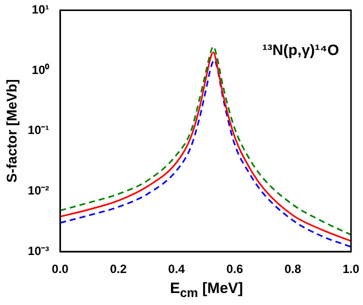 The height and width of the screenshot is (305, 363). Describe the element at coordinates (351, 269) in the screenshot. I see `x-tick-label: 1.0` at that location.